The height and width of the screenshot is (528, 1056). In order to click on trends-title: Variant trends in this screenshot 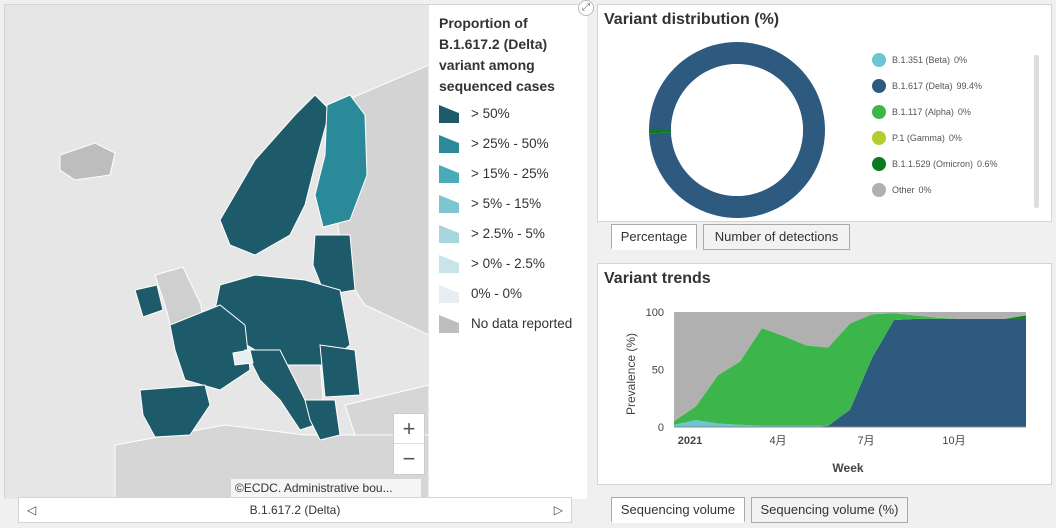, I will do `click(657, 278)`.